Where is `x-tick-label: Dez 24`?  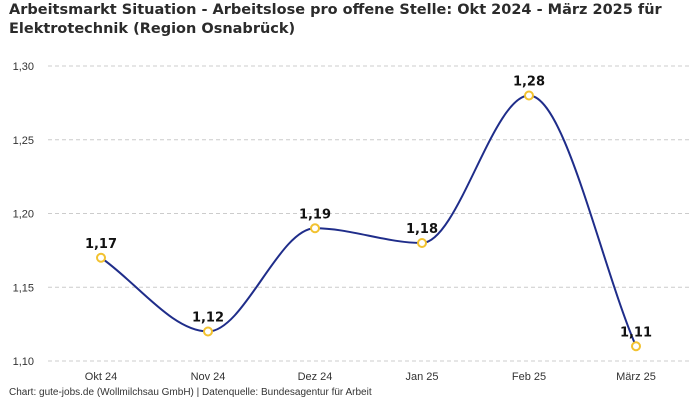 x-tick-label: Dez 24 is located at coordinates (315, 377).